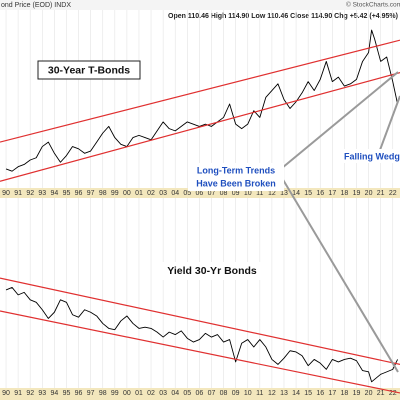 The height and width of the screenshot is (400, 400). I want to click on header-title: ond Price (EOD) INDX, so click(36, 5).